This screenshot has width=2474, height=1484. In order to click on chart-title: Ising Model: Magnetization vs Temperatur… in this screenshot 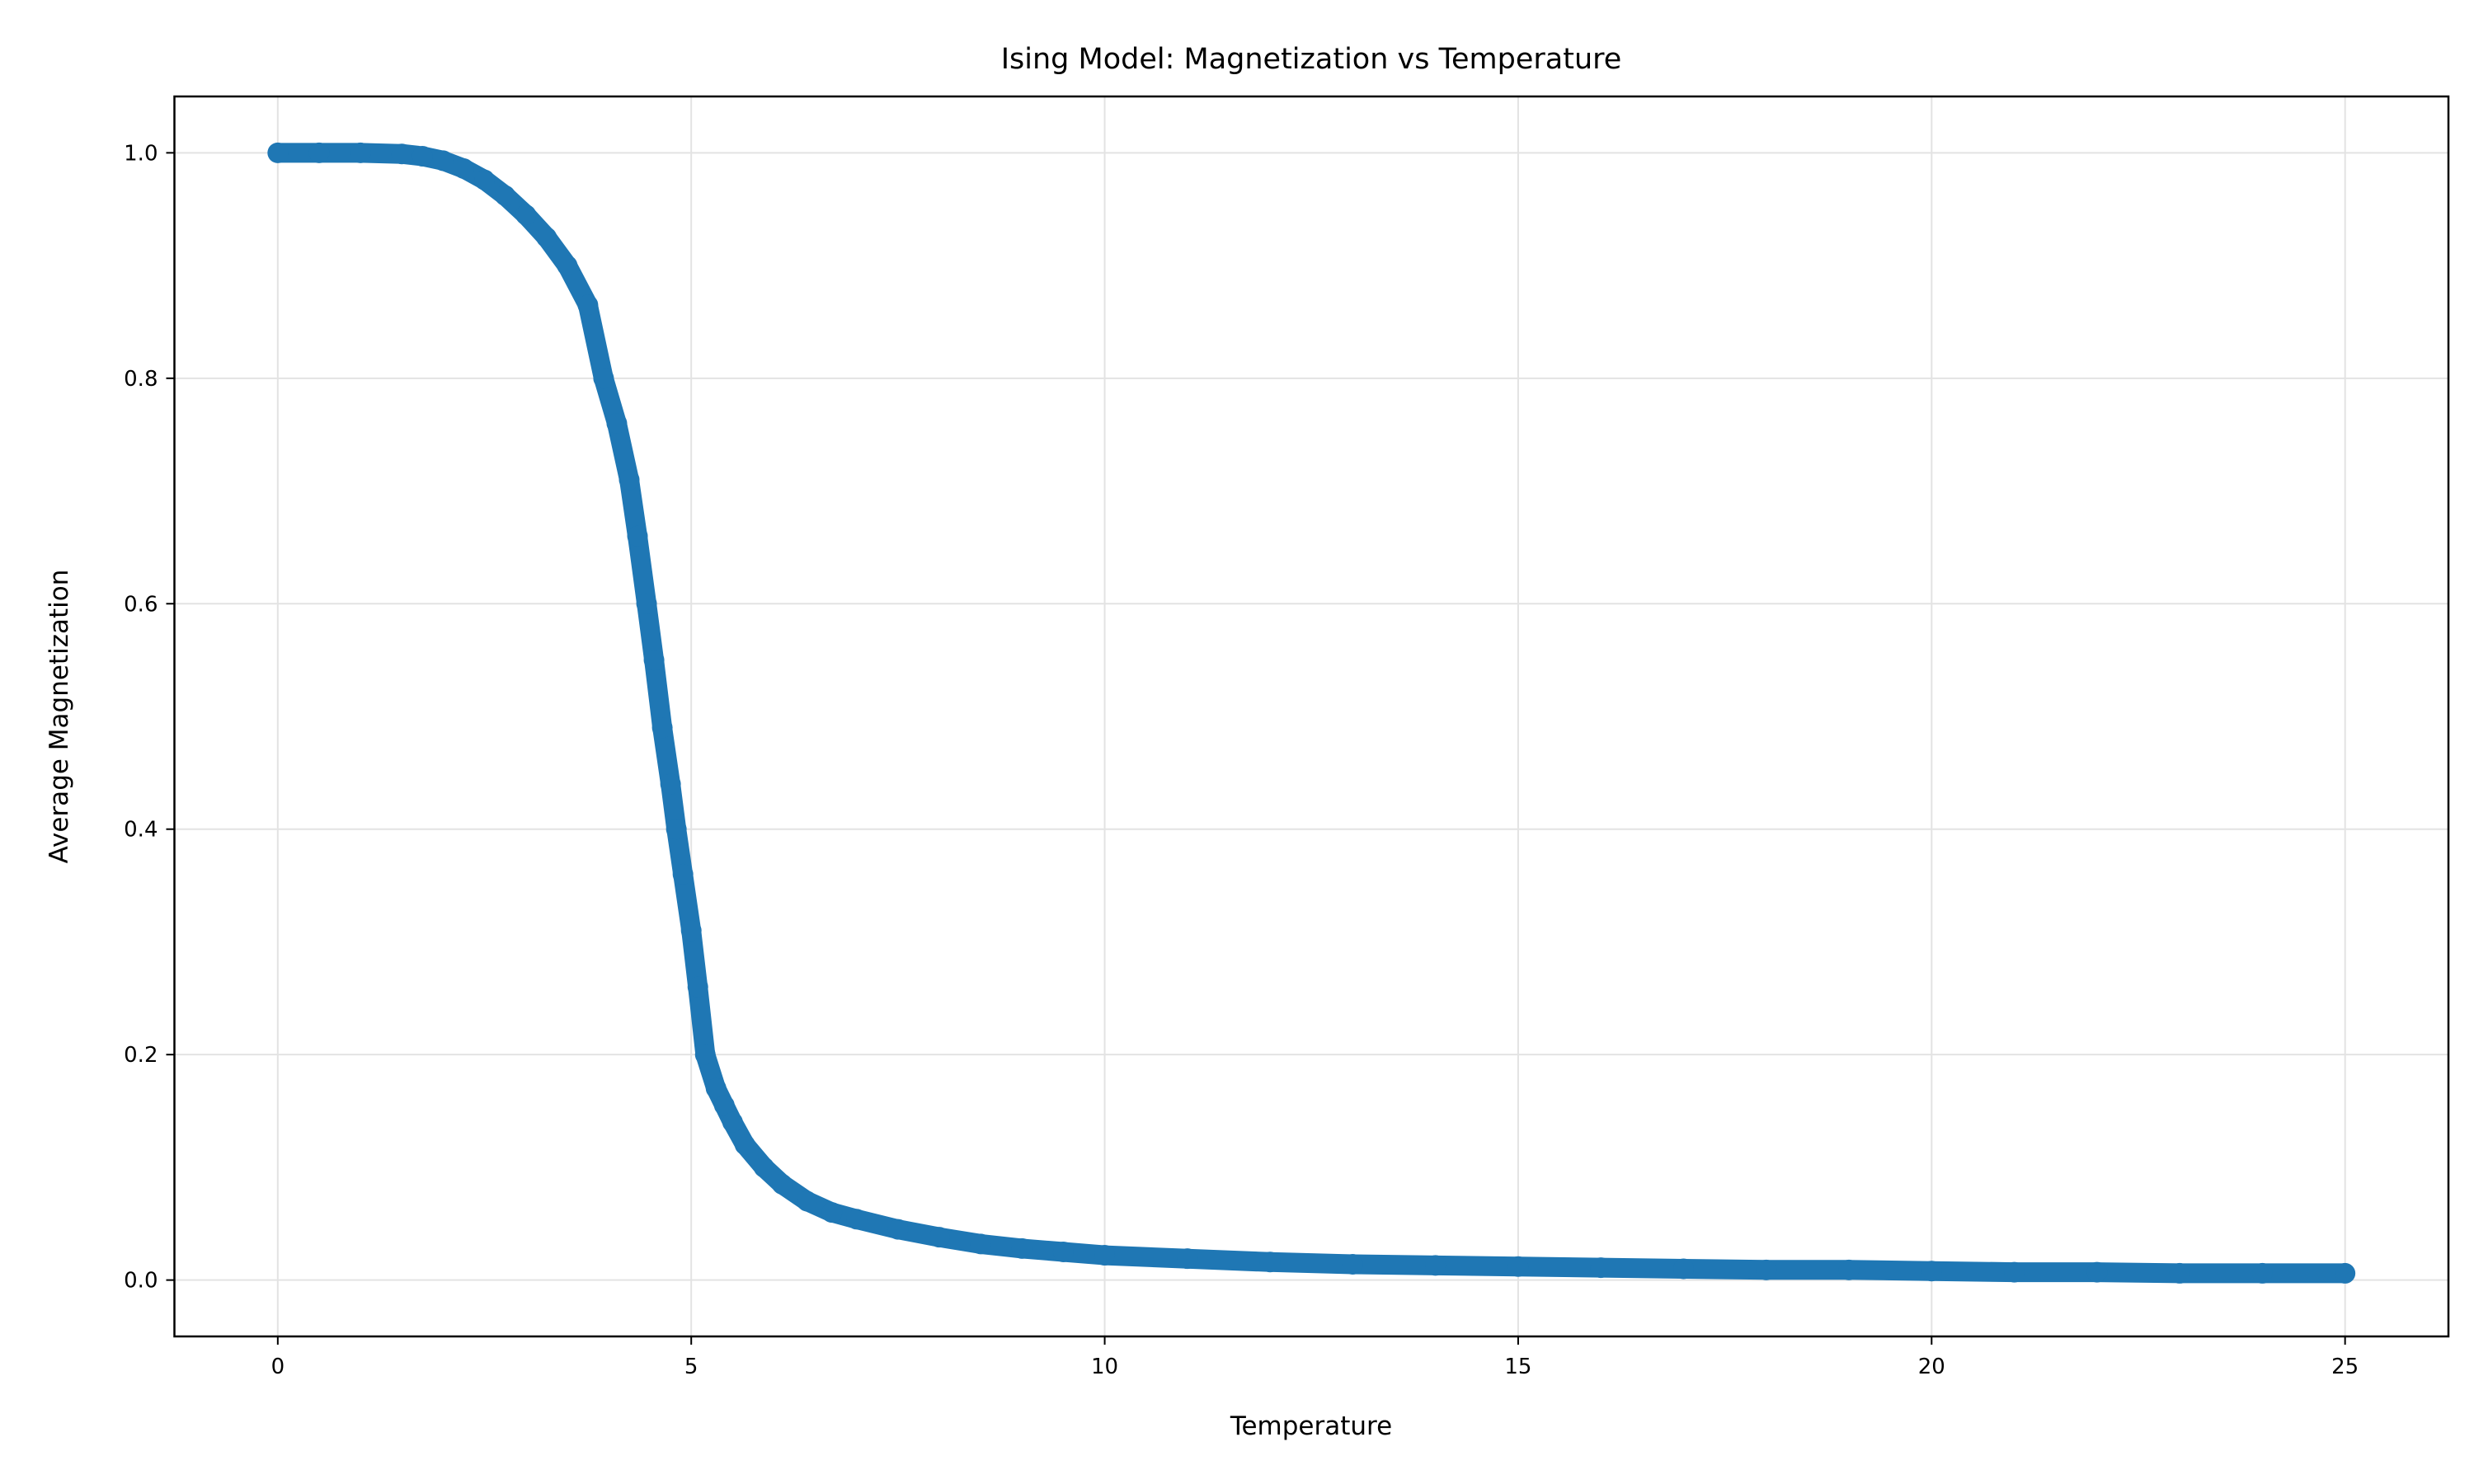, I will do `click(1311, 59)`.